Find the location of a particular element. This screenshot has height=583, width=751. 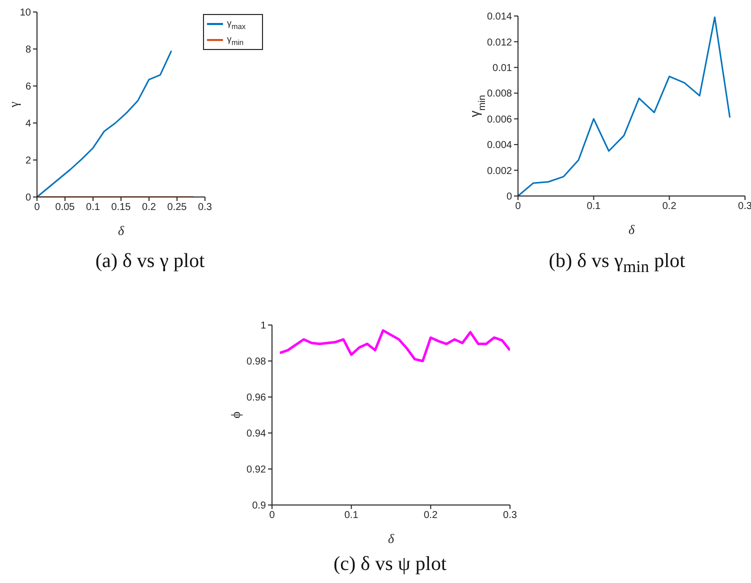

y-tick-label: 0.014 is located at coordinates (499, 17).